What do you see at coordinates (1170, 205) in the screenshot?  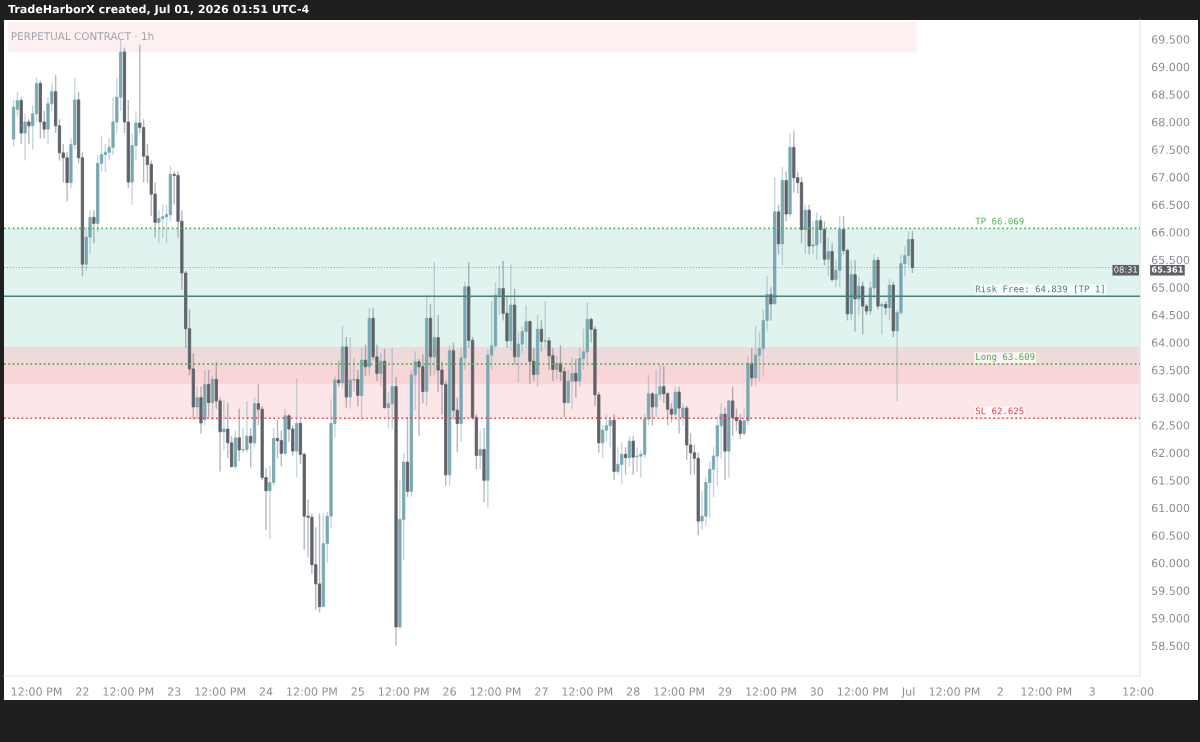 I see `y-tick-label: 66.500` at bounding box center [1170, 205].